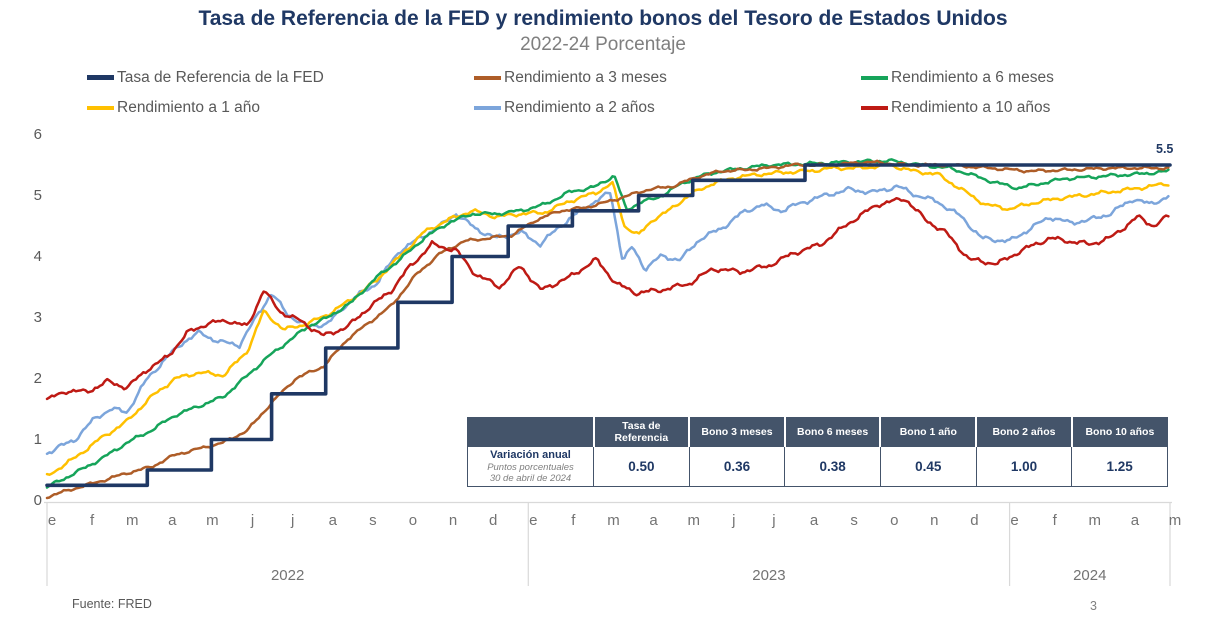 Image resolution: width=1206 pixels, height=620 pixels. What do you see at coordinates (287, 575) in the screenshot?
I see `year-label: 2022` at bounding box center [287, 575].